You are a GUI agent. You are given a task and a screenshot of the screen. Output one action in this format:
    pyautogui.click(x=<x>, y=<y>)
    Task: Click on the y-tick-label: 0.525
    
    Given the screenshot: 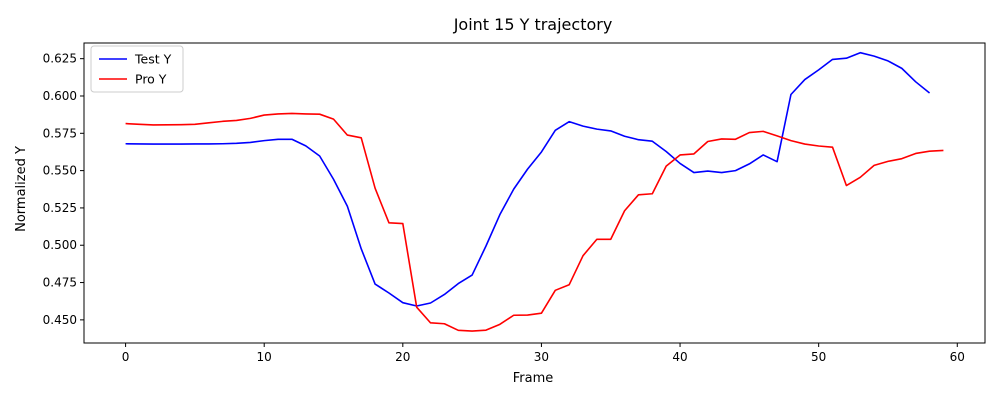 What is the action you would take?
    pyautogui.click(x=60, y=208)
    